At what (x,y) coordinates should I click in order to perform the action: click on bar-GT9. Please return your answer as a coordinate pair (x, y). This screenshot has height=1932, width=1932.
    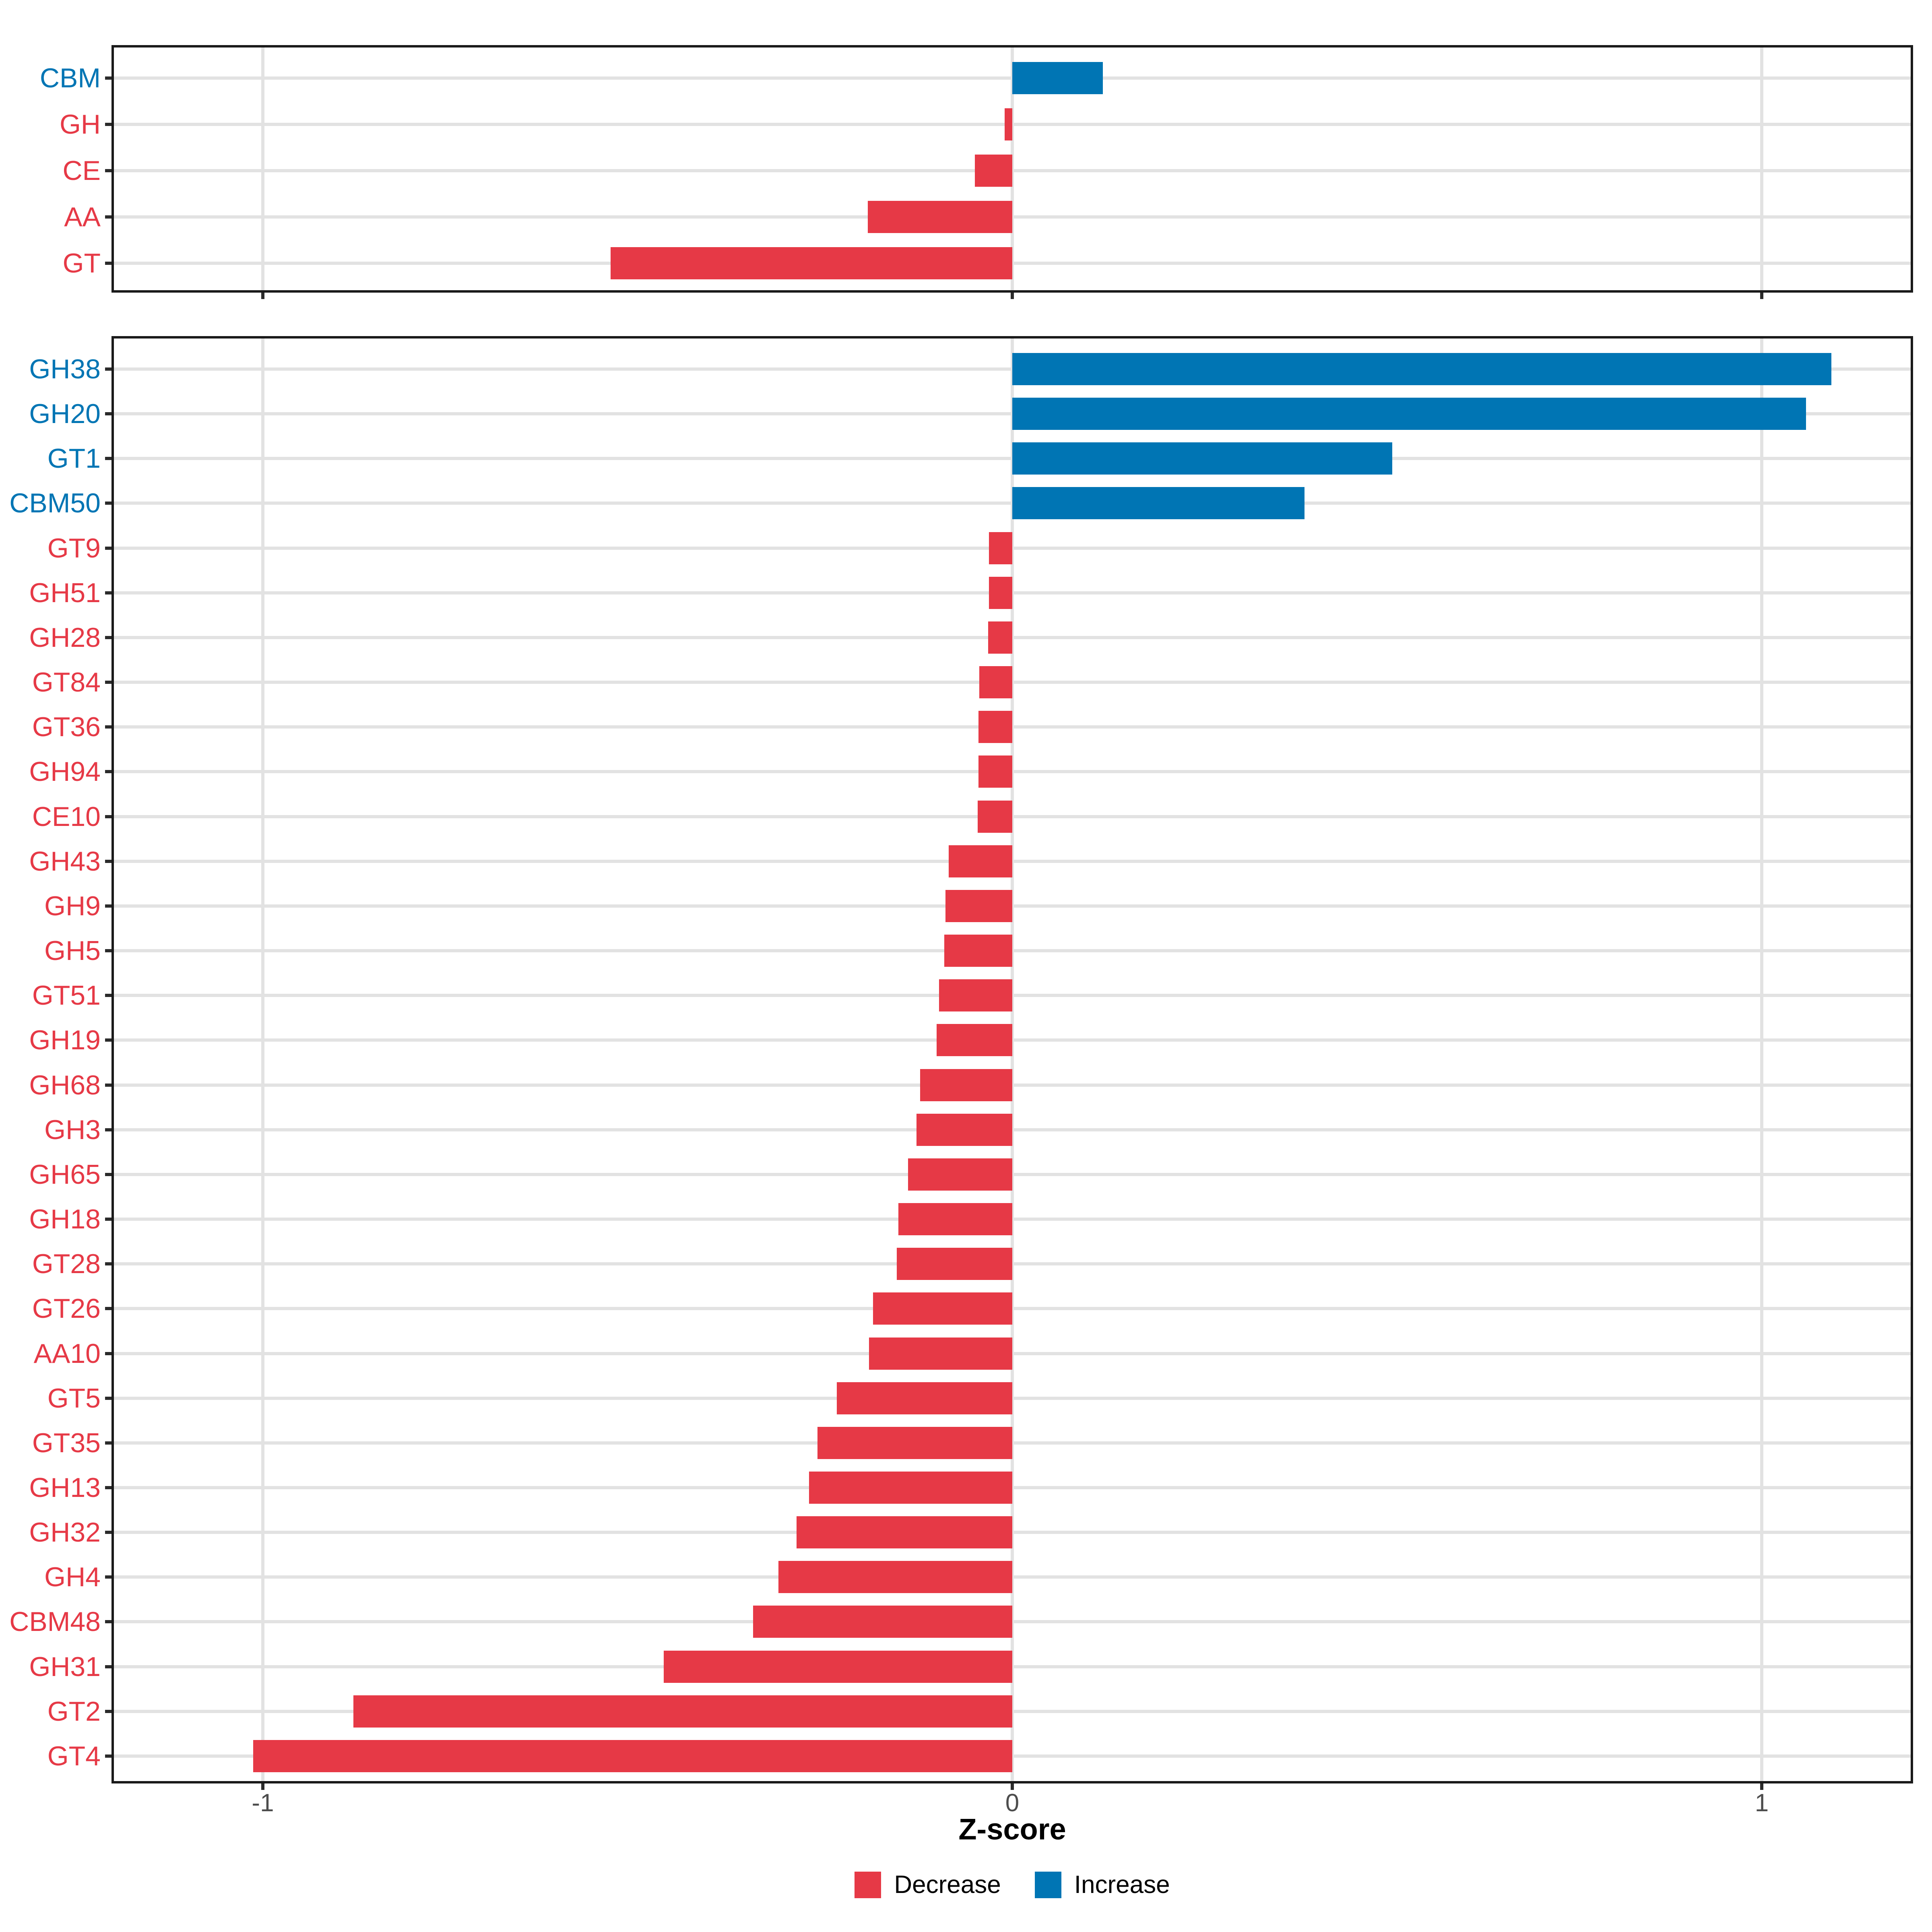
    Looking at the image, I should click on (1000, 548).